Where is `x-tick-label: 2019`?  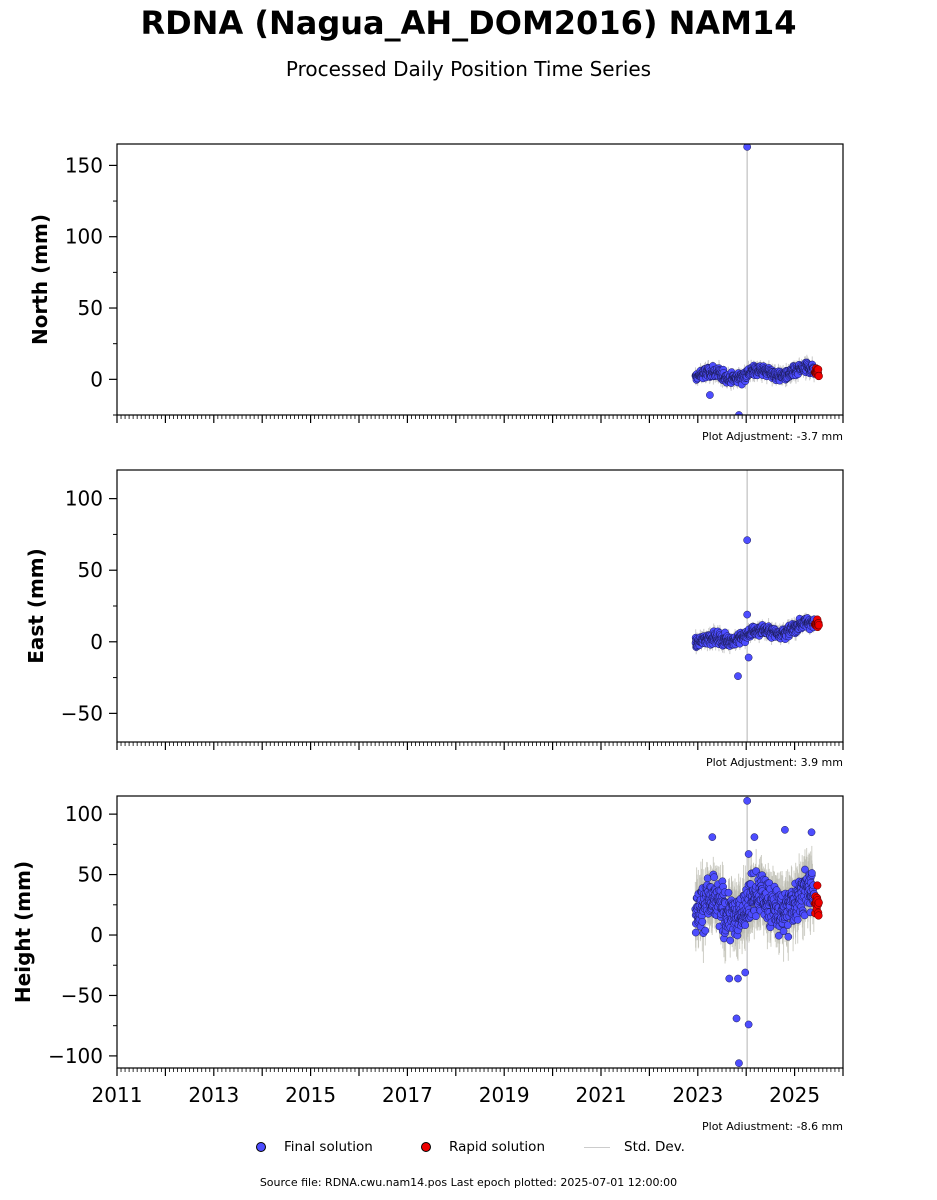
x-tick-label: 2019 is located at coordinates (504, 1095).